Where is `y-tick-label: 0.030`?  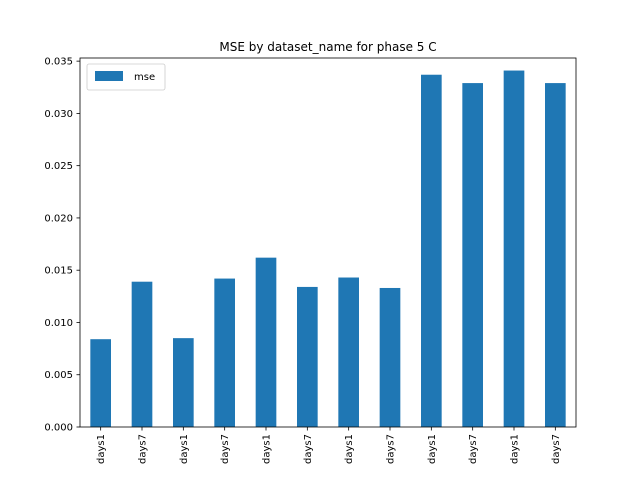
y-tick-label: 0.030 is located at coordinates (58, 114).